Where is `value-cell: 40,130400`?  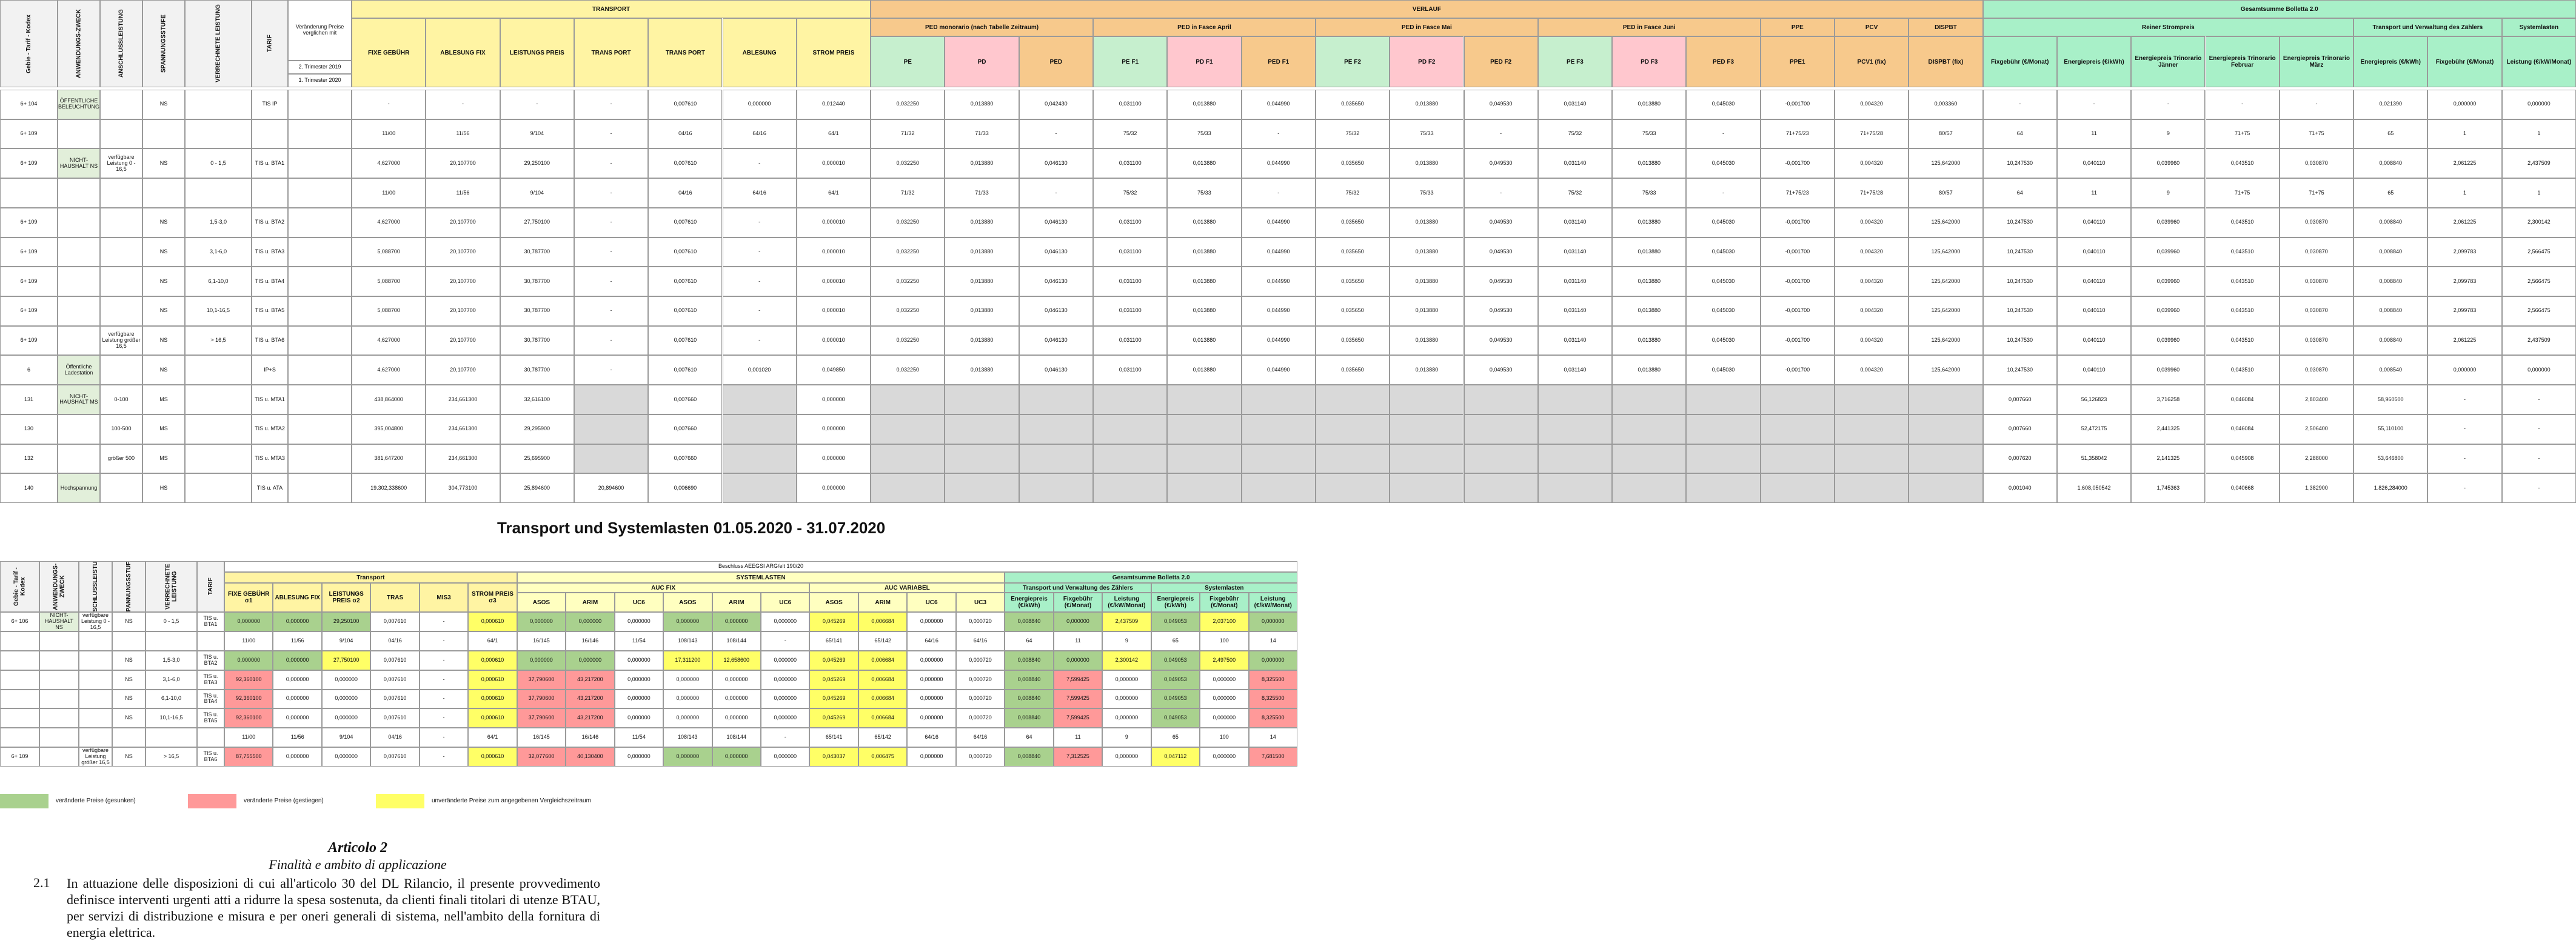 value-cell: 40,130400 is located at coordinates (590, 757).